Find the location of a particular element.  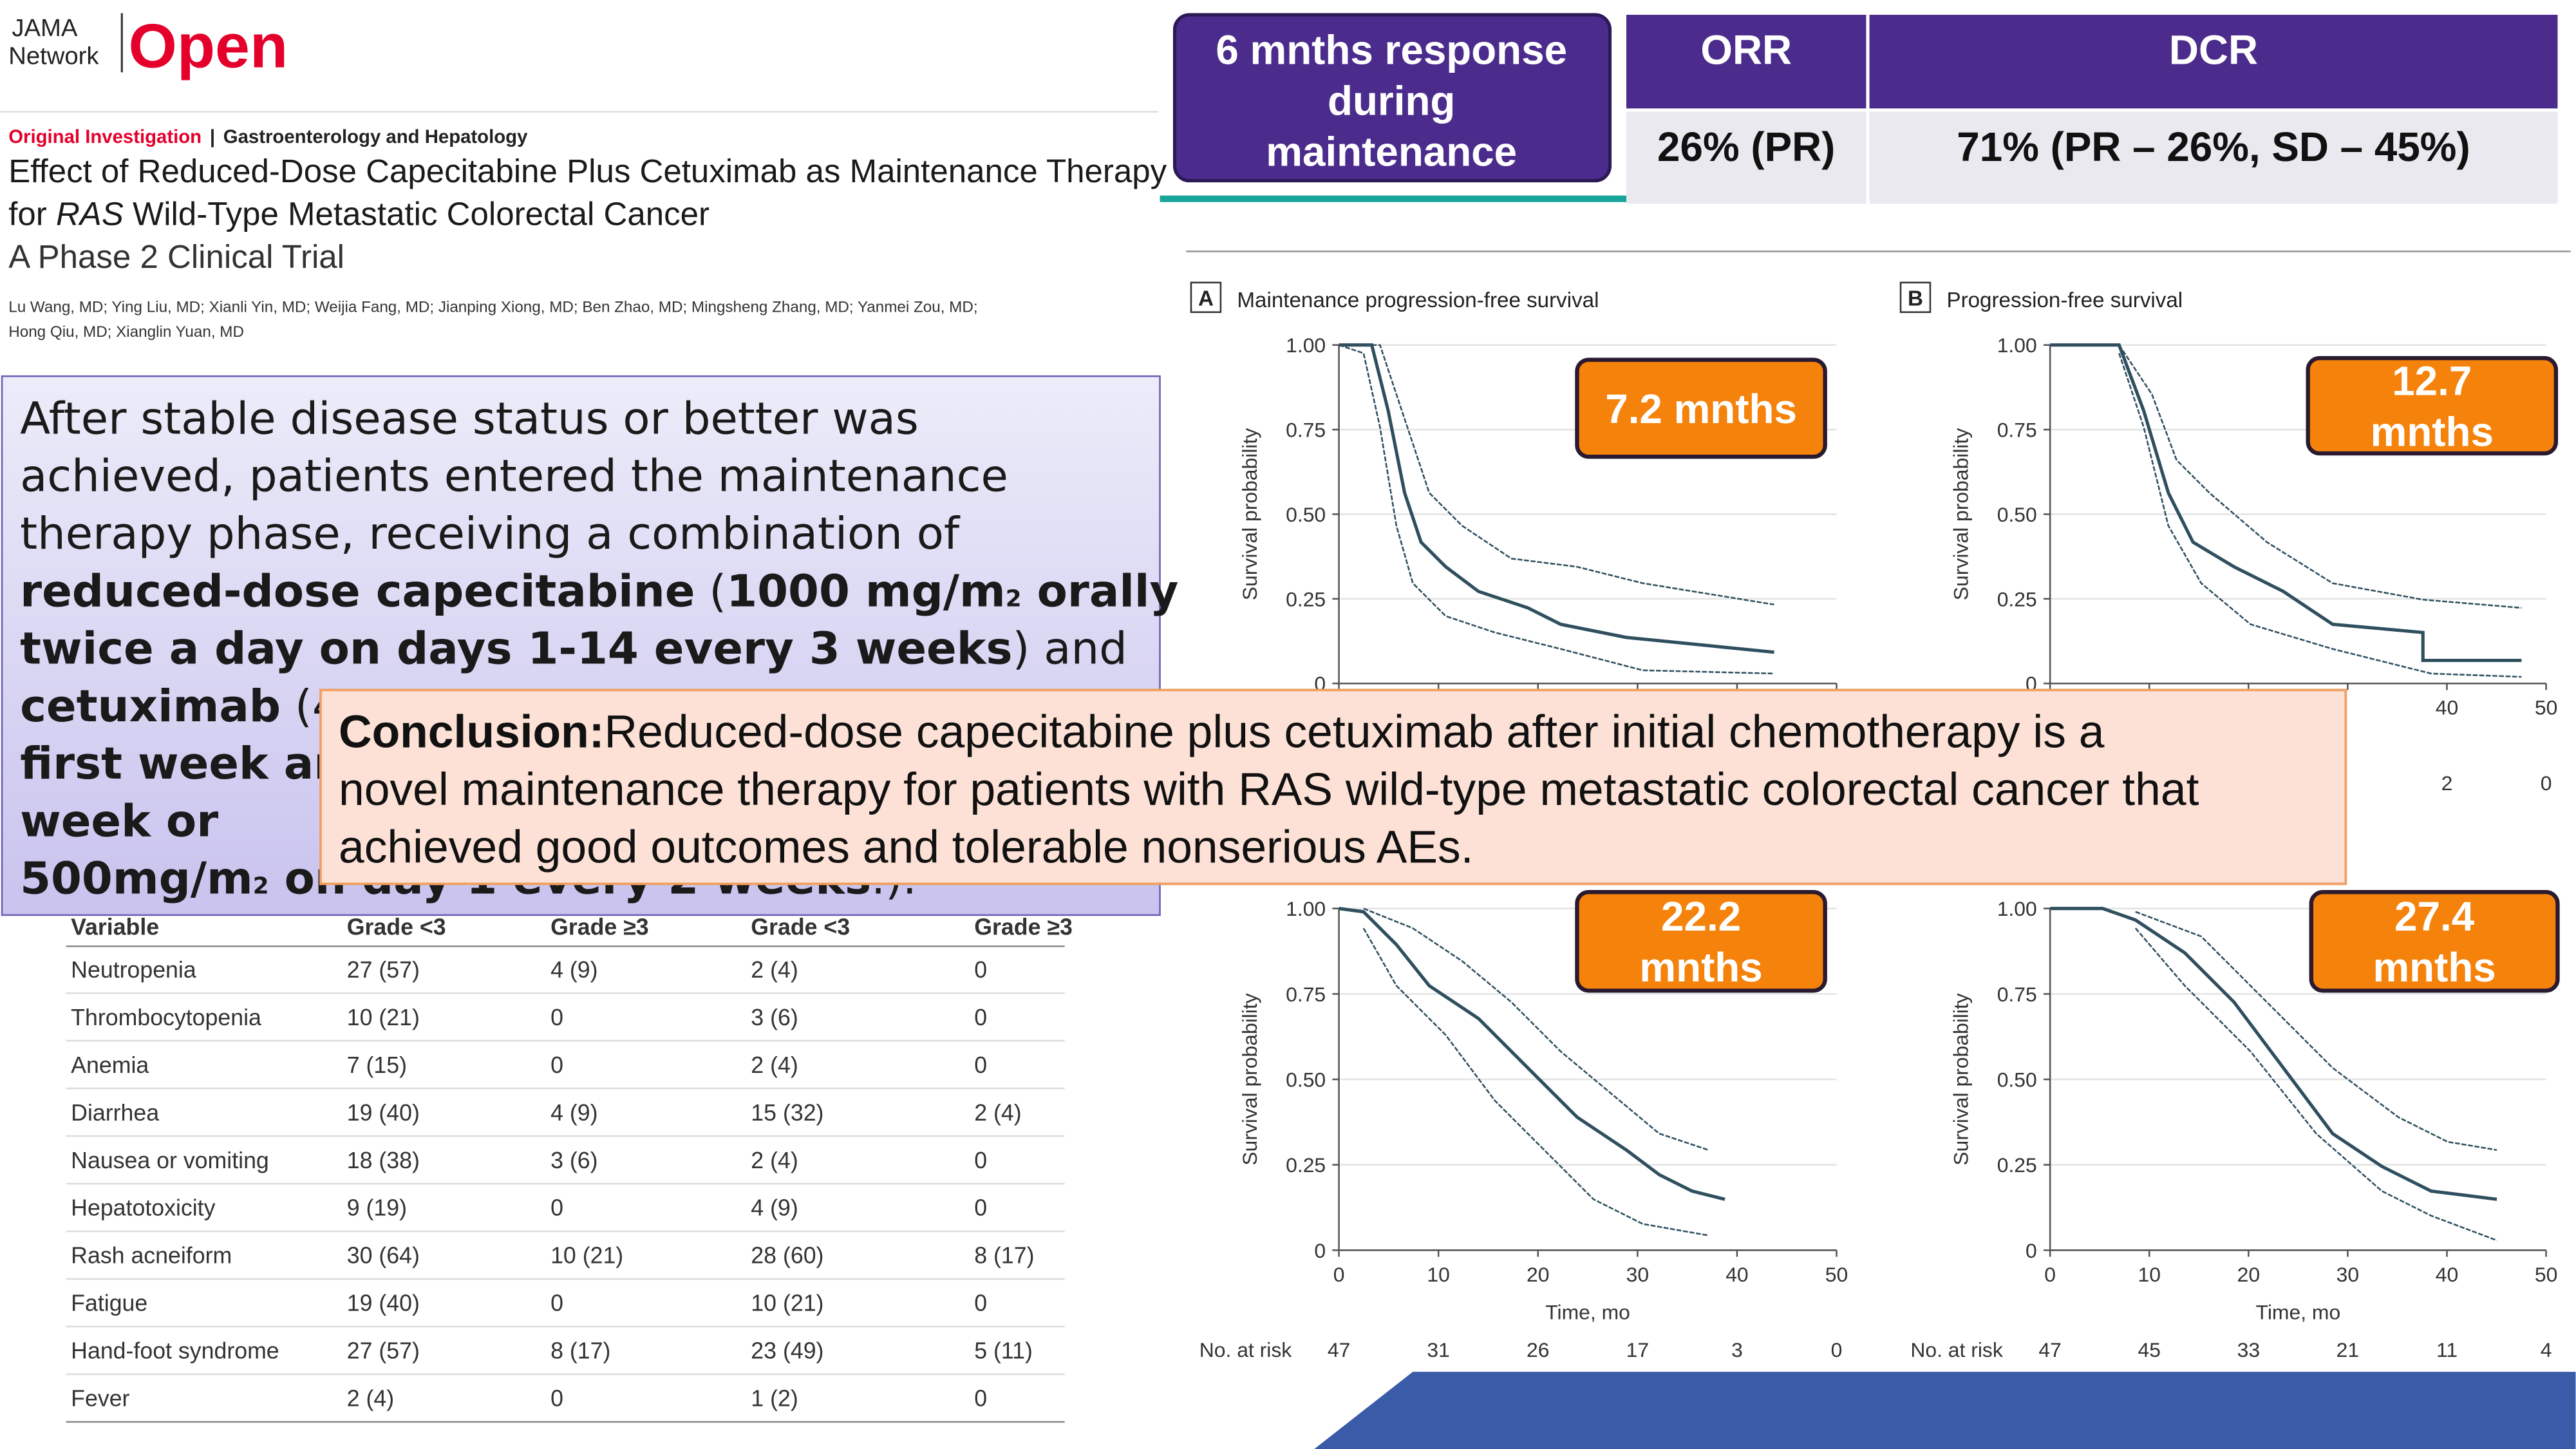

intro-text: reduced-dose capecitabine is located at coordinates (357, 591).